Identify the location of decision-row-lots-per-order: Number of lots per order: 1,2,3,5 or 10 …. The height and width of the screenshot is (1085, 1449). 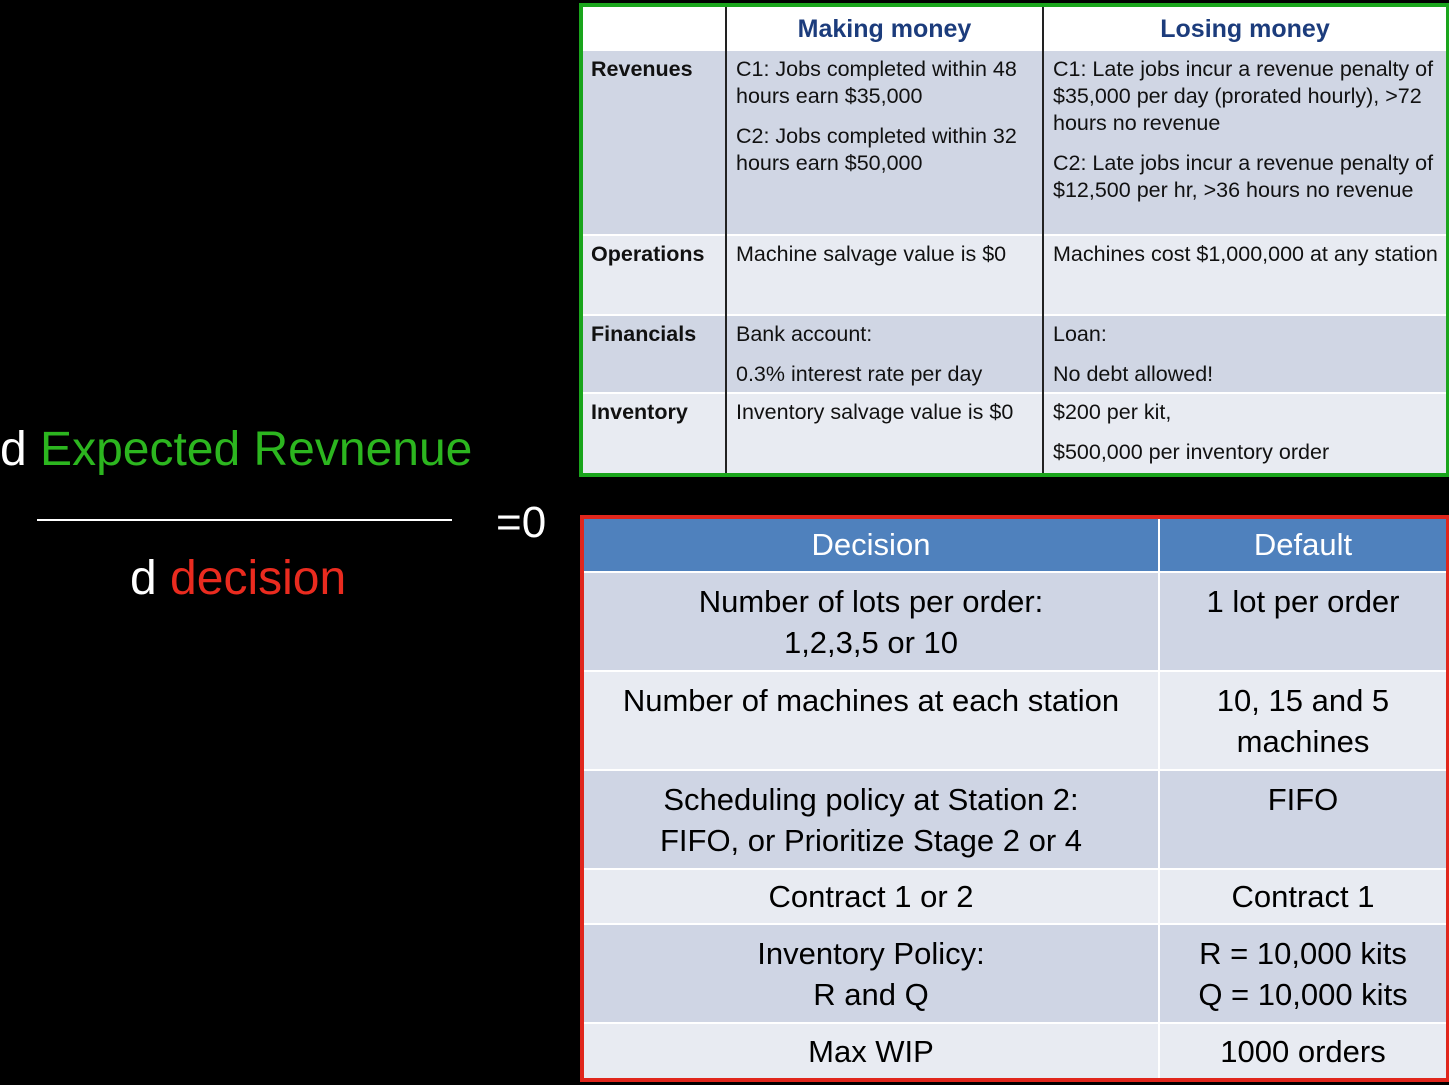
(1015, 621).